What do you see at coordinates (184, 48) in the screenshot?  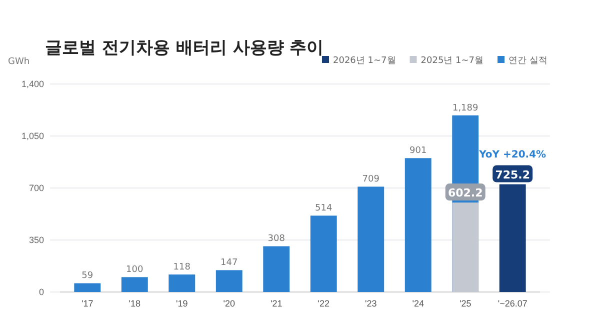 I see `chart-title: 글로벌 전기차용 배터리 사용량 추이` at bounding box center [184, 48].